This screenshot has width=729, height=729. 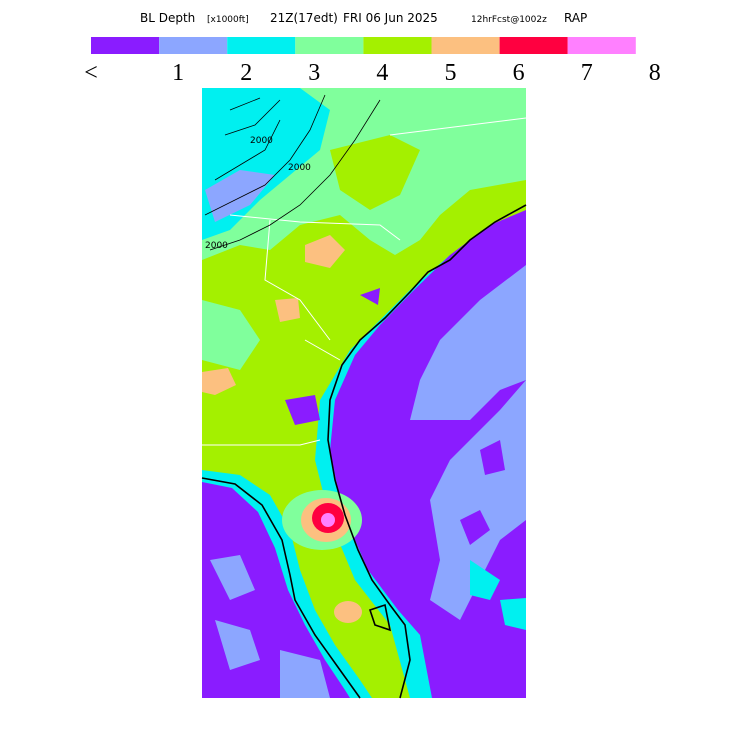 I want to click on legend-label: <, so click(x=91, y=73).